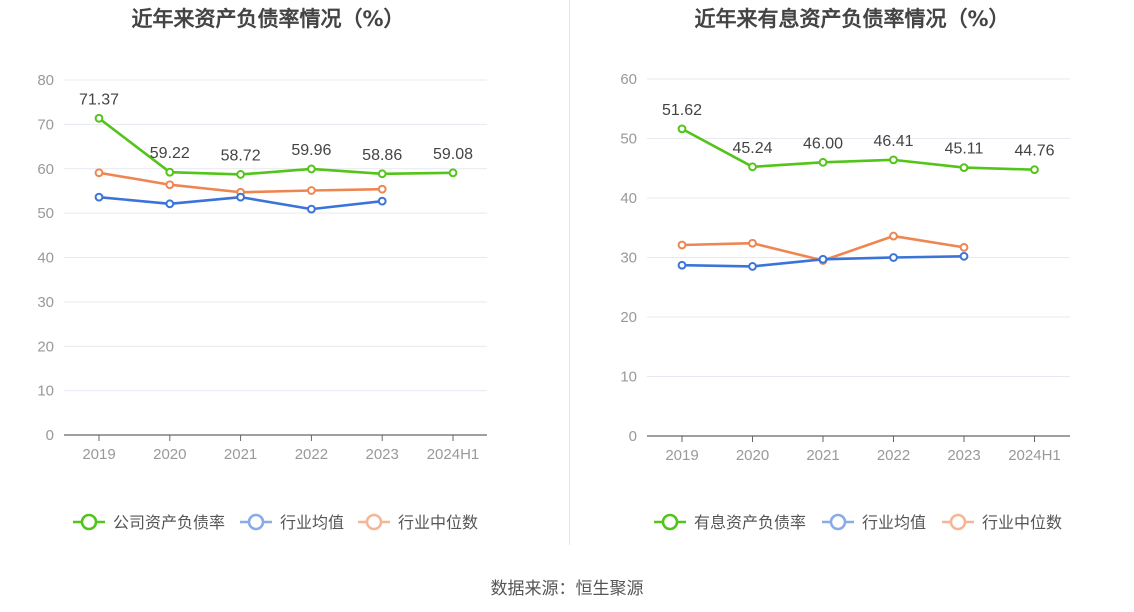 This screenshot has width=1134, height=612. Describe the element at coordinates (567, 589) in the screenshot. I see `data-source-note: 数据来源：恒生聚源` at that location.